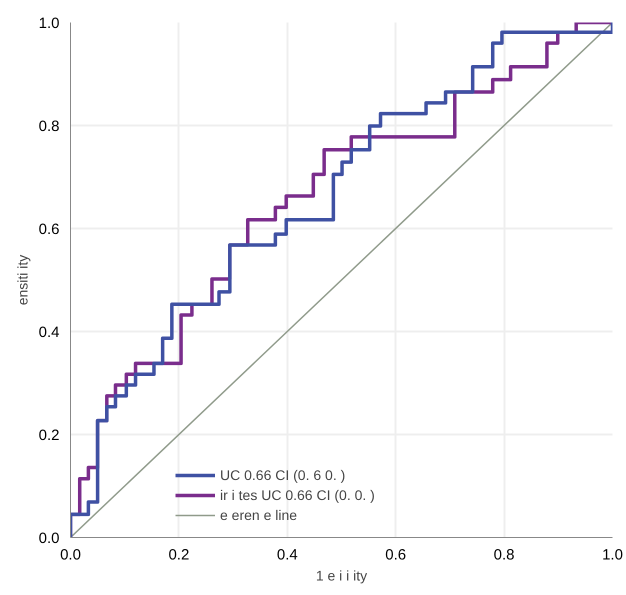  Describe the element at coordinates (22, 280) in the screenshot. I see `y-axis-title: ensiti ity` at that location.